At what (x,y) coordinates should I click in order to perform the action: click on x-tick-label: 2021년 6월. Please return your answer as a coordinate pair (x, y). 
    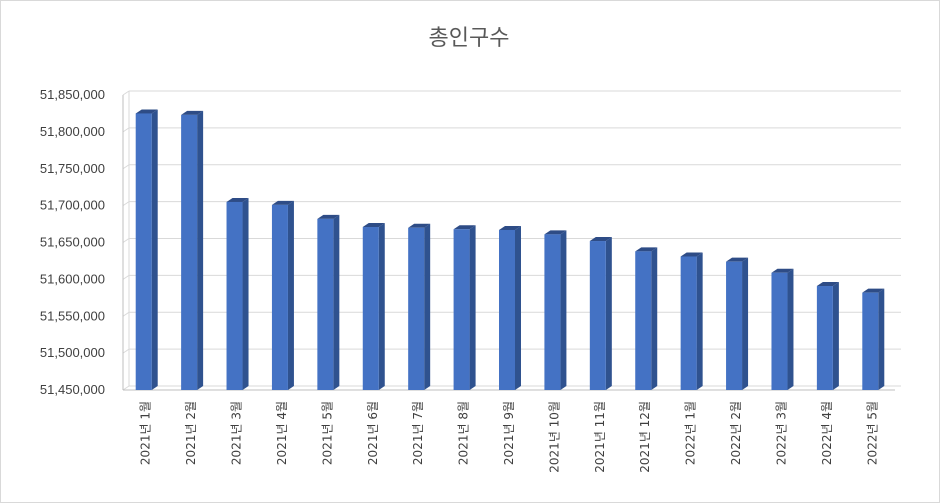
    Looking at the image, I should click on (373, 433).